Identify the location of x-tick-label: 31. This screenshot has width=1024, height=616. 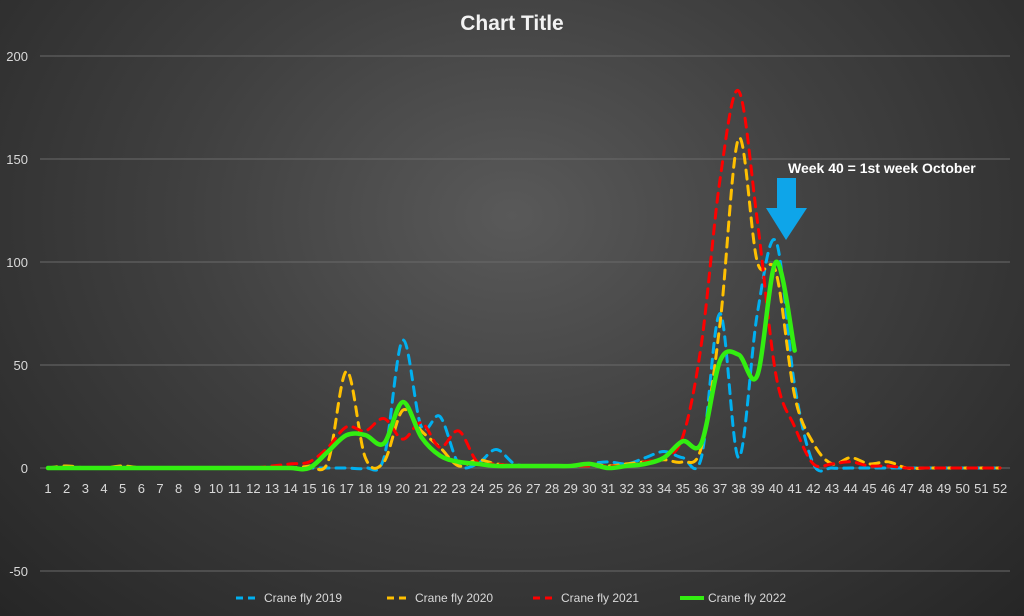
(608, 488).